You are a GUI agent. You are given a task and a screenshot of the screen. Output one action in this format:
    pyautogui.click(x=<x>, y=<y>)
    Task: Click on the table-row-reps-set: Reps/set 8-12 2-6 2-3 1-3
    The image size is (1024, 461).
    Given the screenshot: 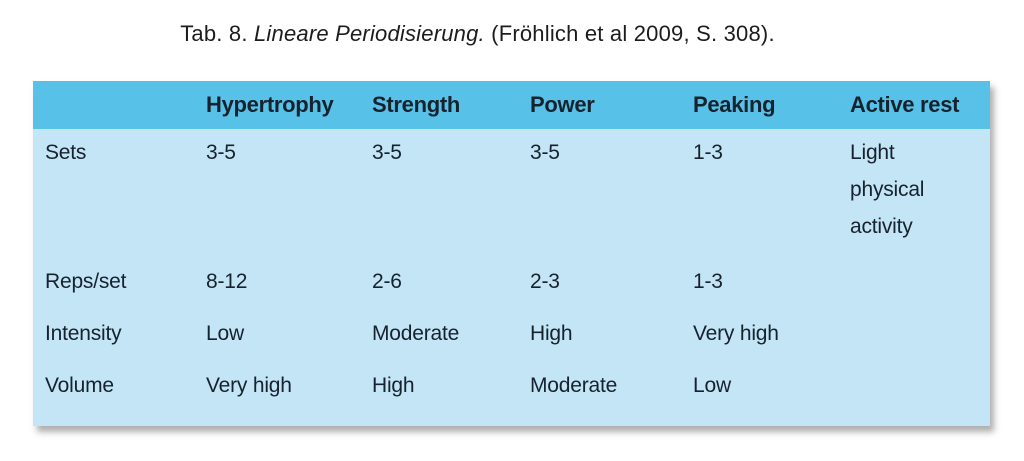 What is the action you would take?
    pyautogui.click(x=511, y=284)
    